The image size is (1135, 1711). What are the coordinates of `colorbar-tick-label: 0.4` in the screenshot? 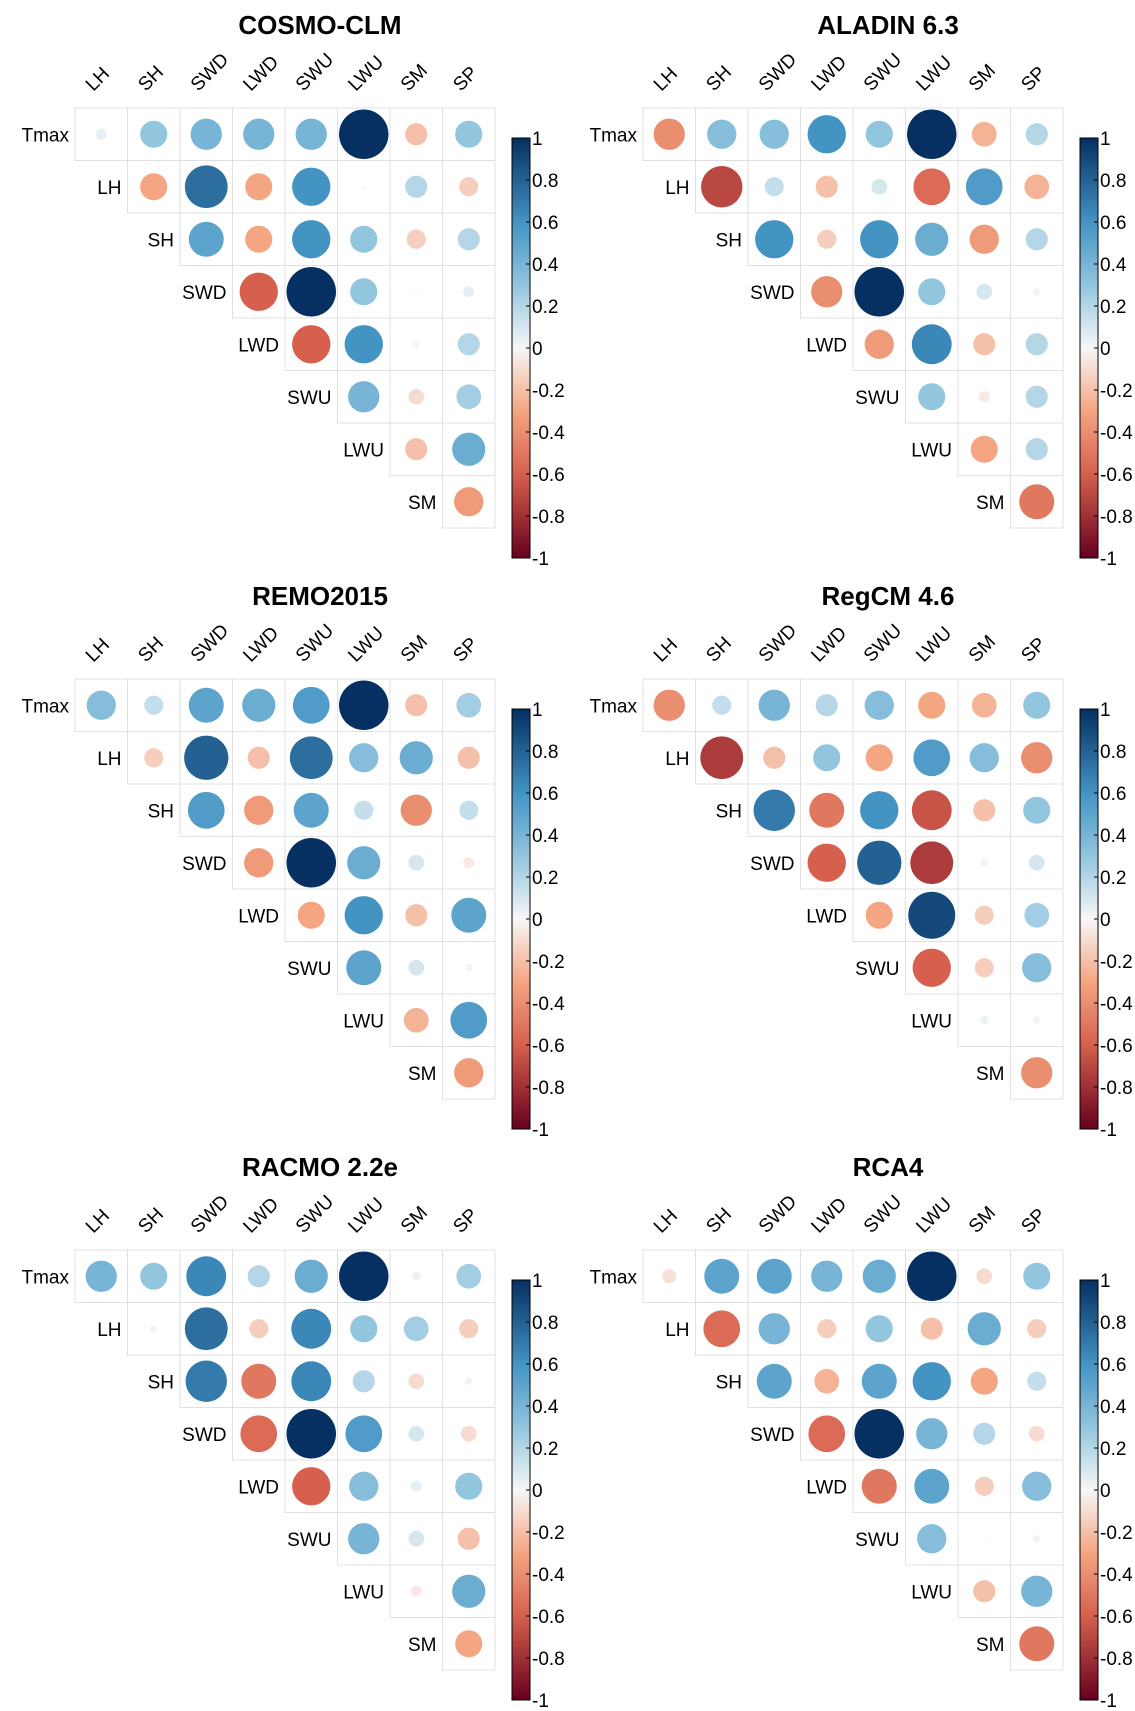 It's located at (545, 1407).